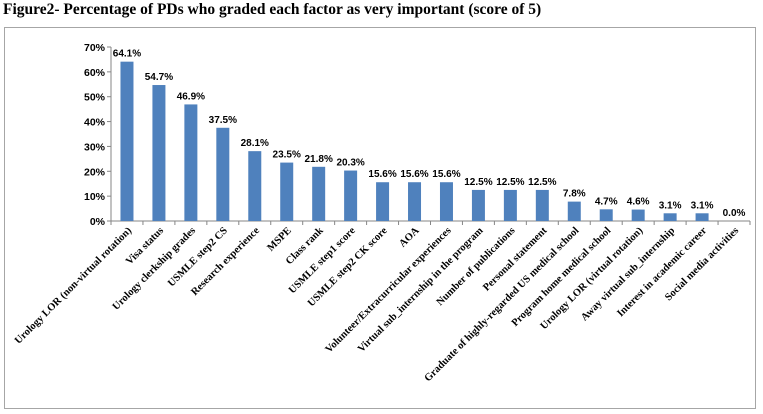 Image resolution: width=763 pixels, height=414 pixels. Describe the element at coordinates (95, 98) in the screenshot. I see `y-tick-label: 50%` at that location.